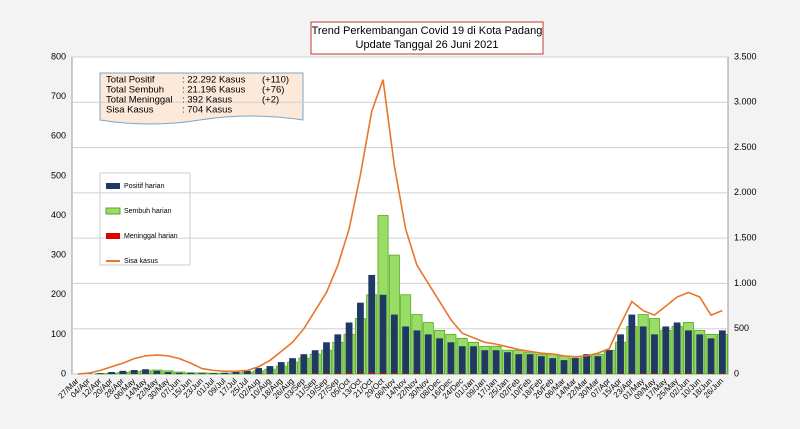 Image resolution: width=800 pixels, height=429 pixels. Describe the element at coordinates (151, 236) in the screenshot. I see `legend-label: Meninggal harian` at that location.